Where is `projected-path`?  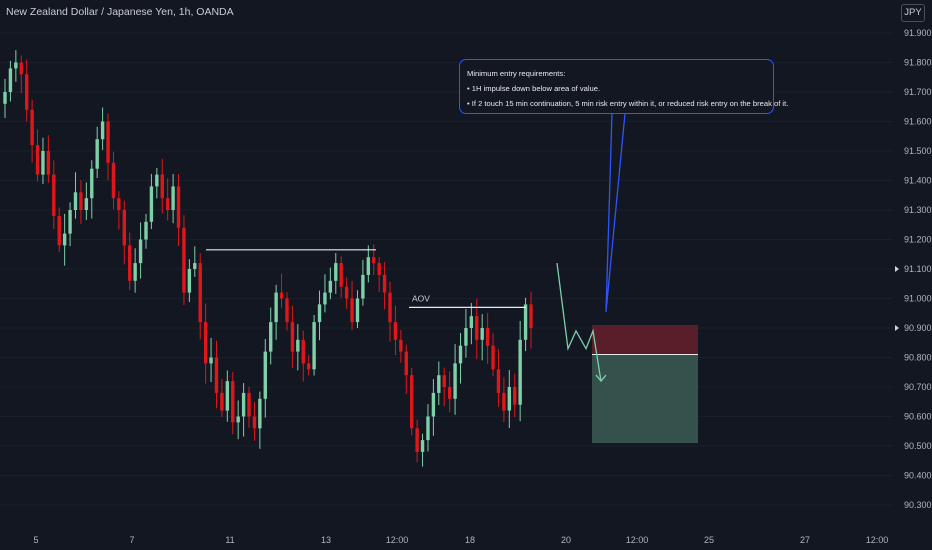
projected-path is located at coordinates (579, 322).